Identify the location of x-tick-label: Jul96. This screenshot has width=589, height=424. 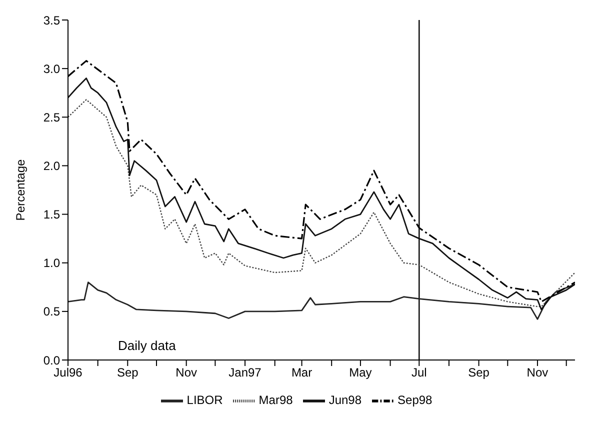
(68, 373).